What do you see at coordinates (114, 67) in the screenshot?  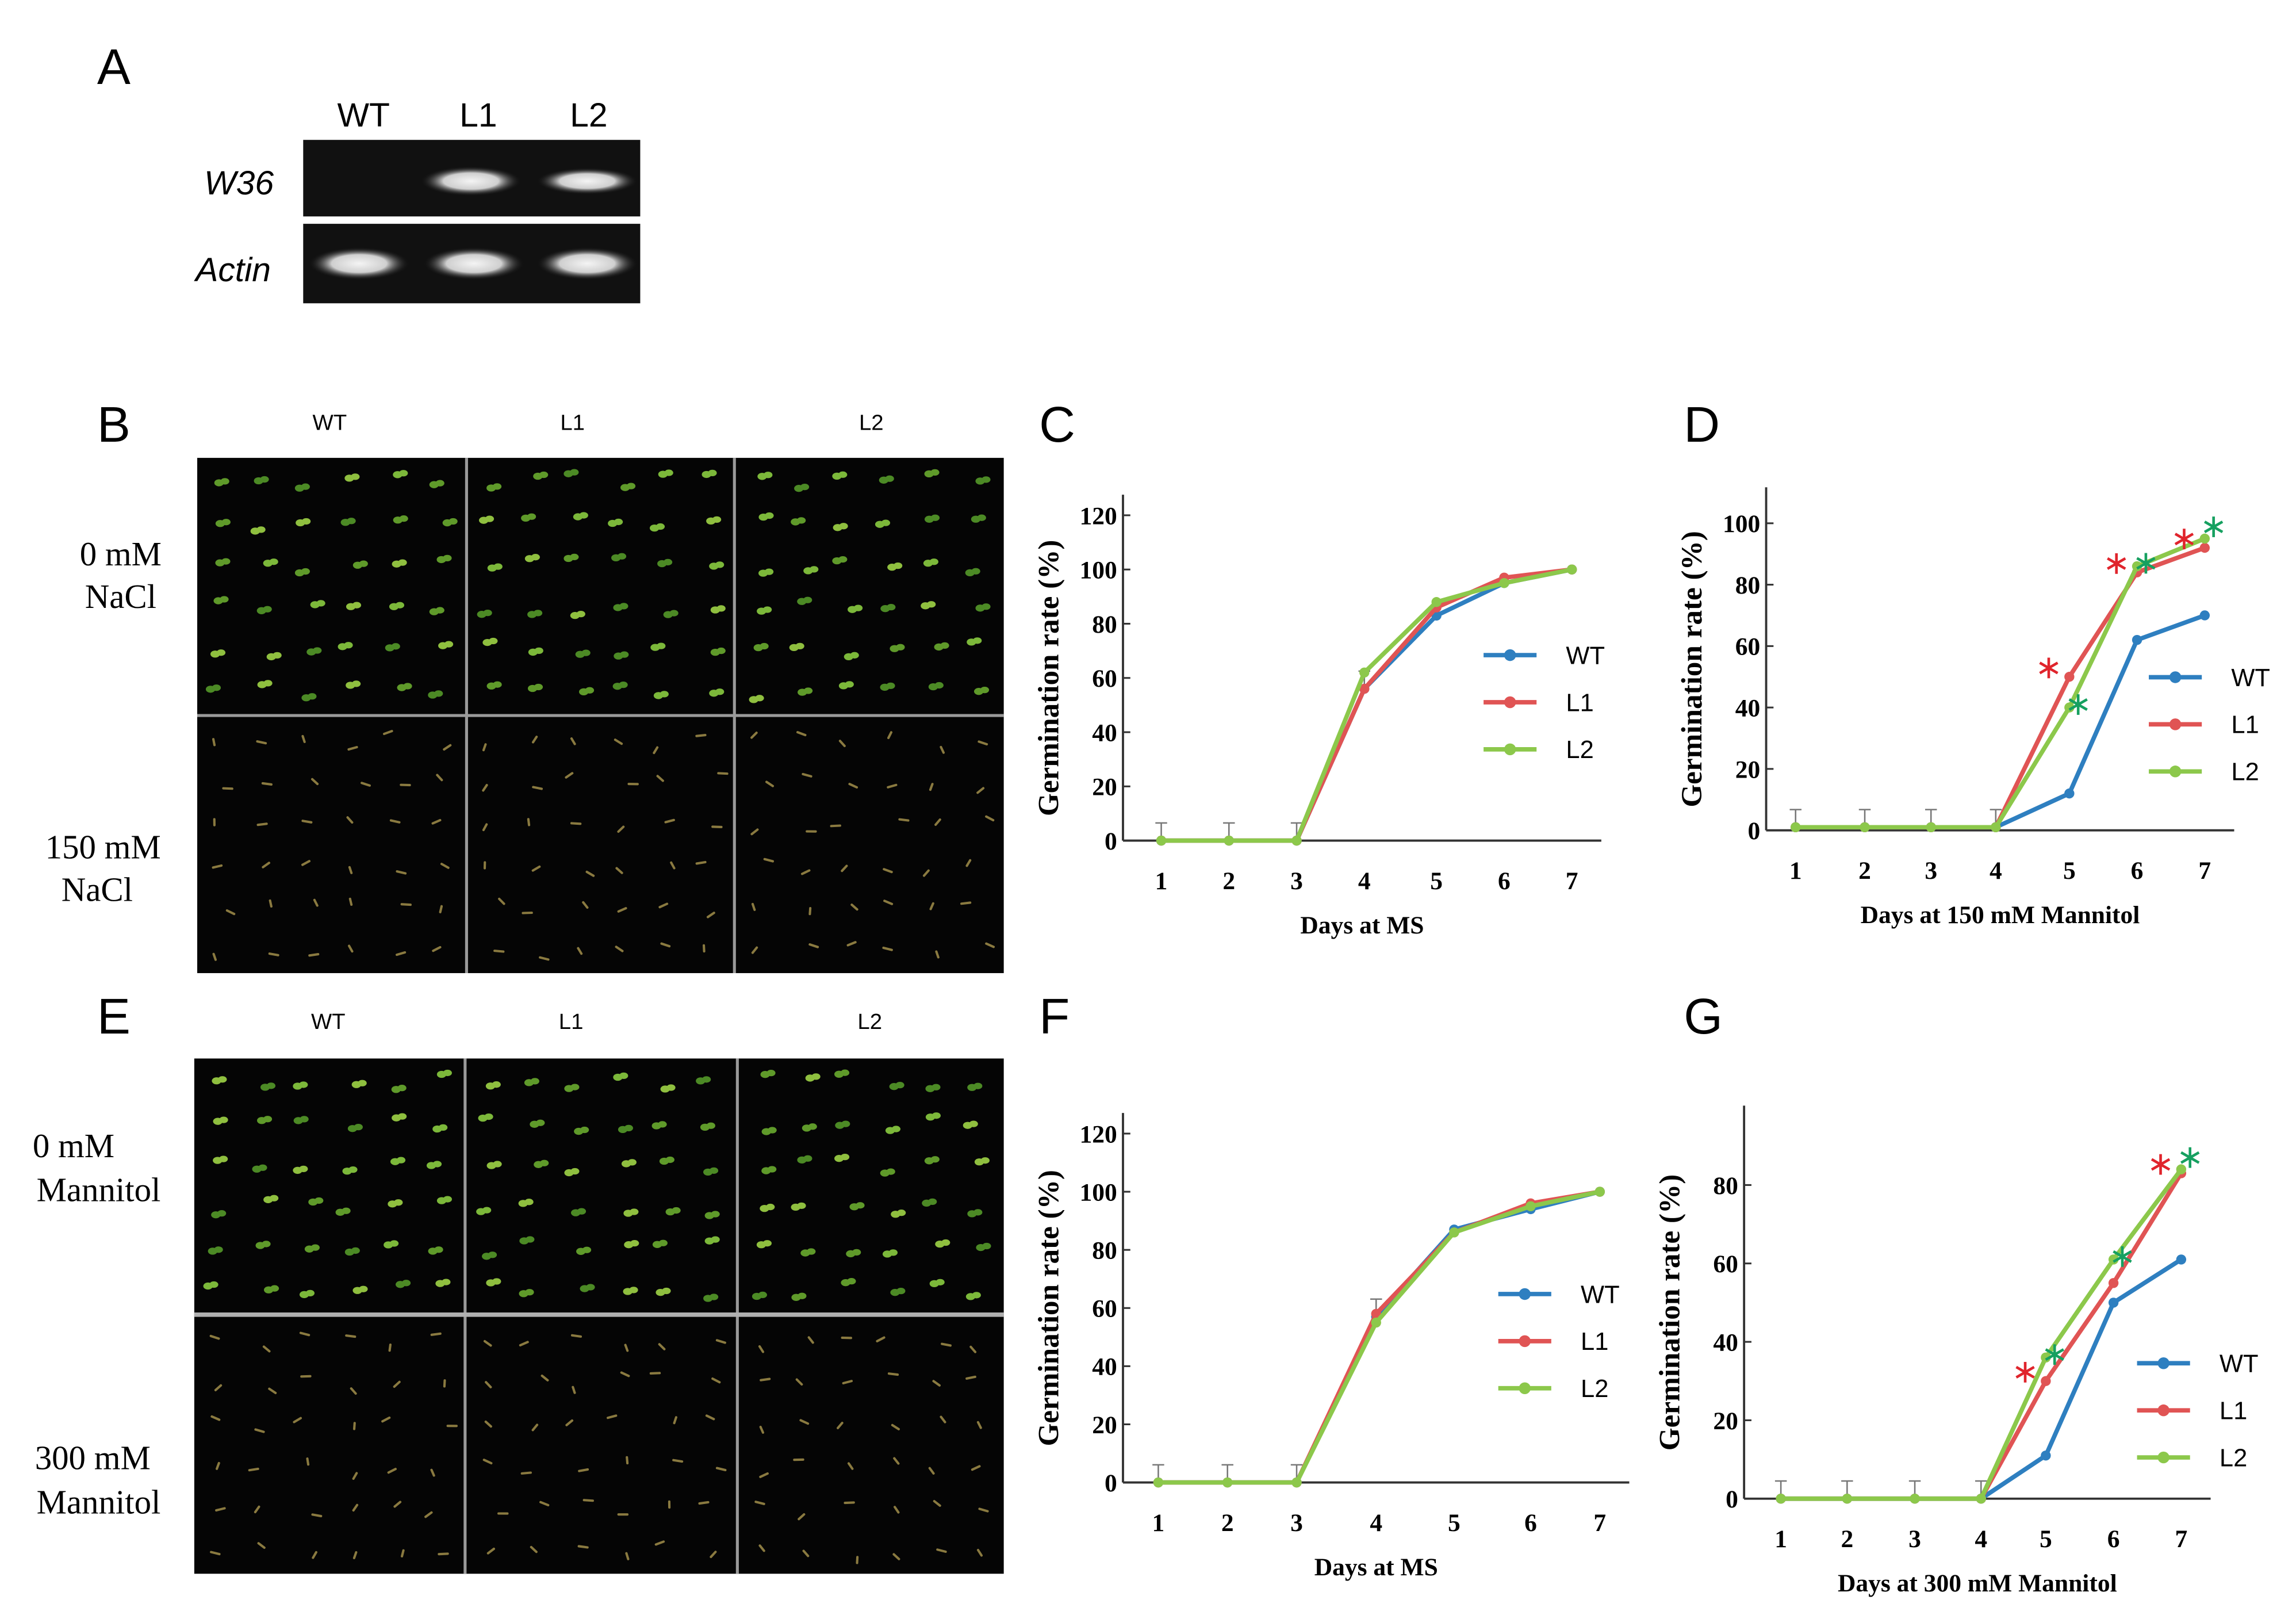 I see `panel-label-a: A` at bounding box center [114, 67].